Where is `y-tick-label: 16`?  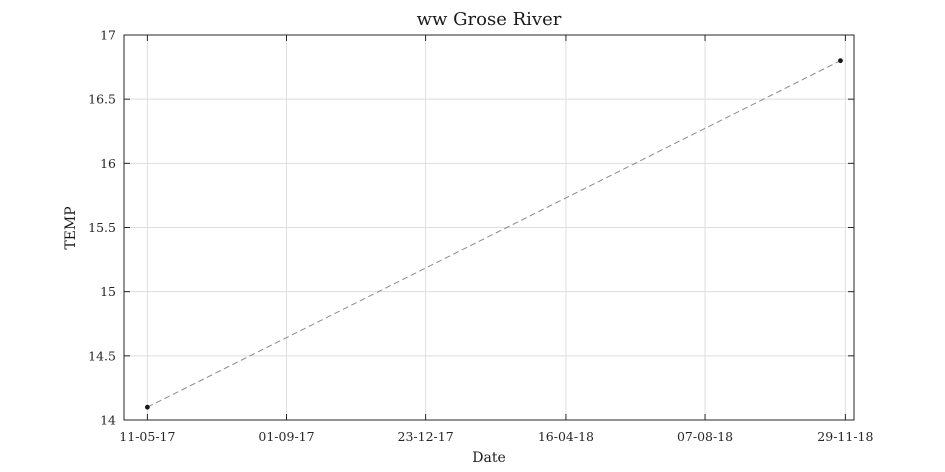
y-tick-label: 16 is located at coordinates (108, 163).